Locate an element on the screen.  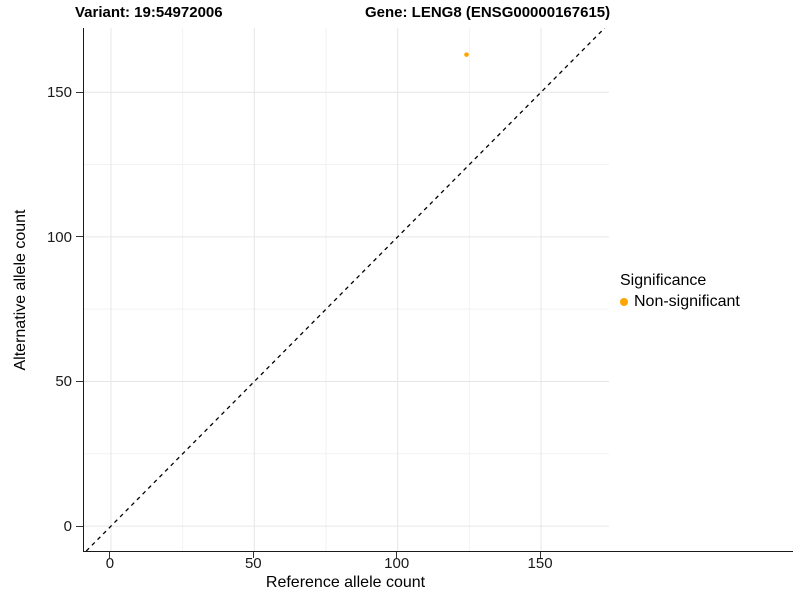
x-tick-label: 50 is located at coordinates (253, 563).